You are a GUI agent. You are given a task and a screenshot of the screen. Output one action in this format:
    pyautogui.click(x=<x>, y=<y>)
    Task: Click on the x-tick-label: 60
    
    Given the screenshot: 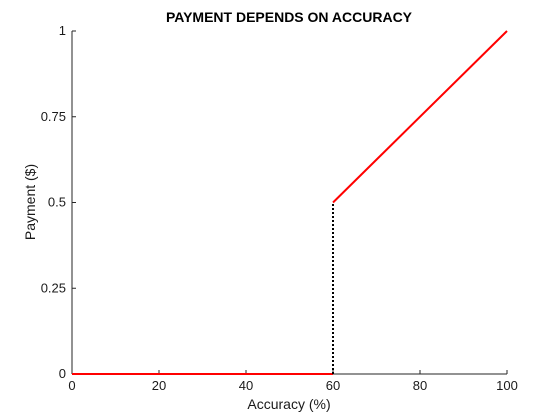 What is the action you would take?
    pyautogui.click(x=333, y=385)
    